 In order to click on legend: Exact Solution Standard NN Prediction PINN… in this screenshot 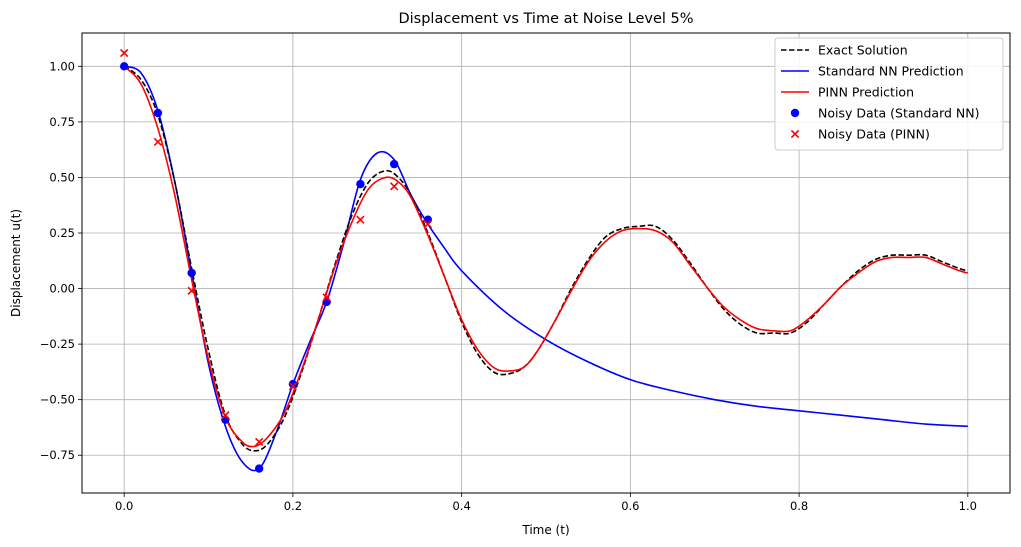, I will do `click(889, 94)`.